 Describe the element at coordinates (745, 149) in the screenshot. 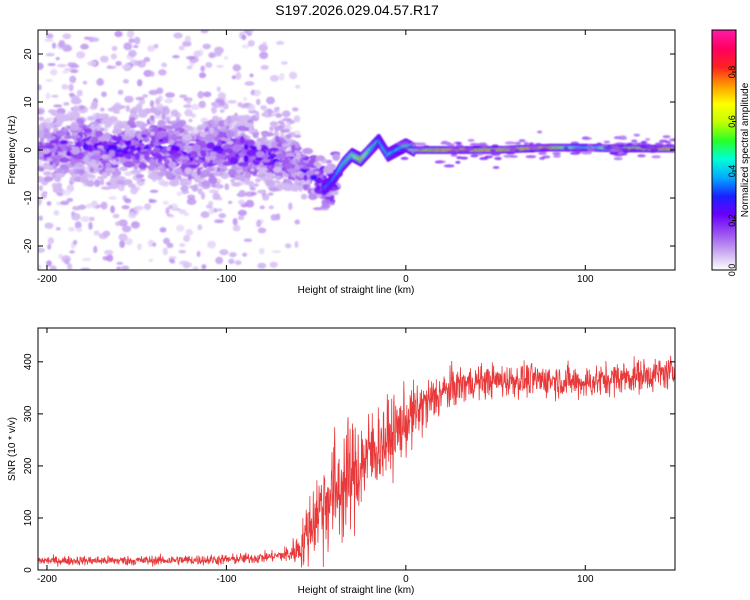

I see `colorbar-label: Normalized spectral amplitude` at that location.